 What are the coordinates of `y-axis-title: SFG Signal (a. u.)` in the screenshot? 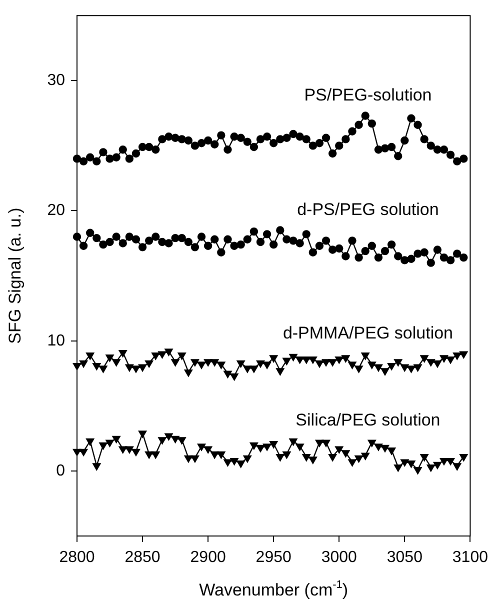 It's located at (15, 276).